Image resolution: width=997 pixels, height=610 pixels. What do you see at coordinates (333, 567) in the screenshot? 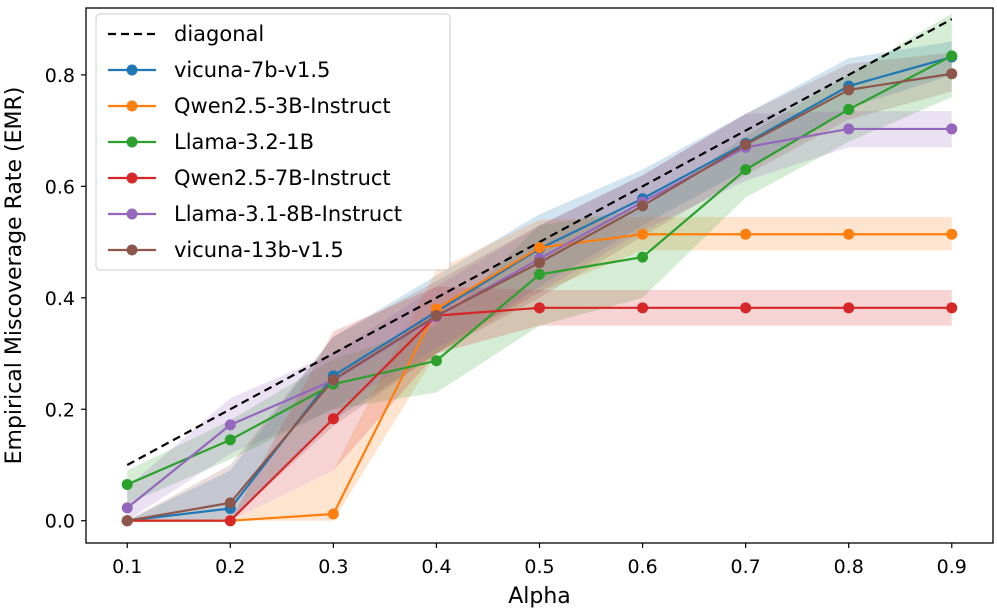
I see `x-tick-label-2: 0.3` at bounding box center [333, 567].